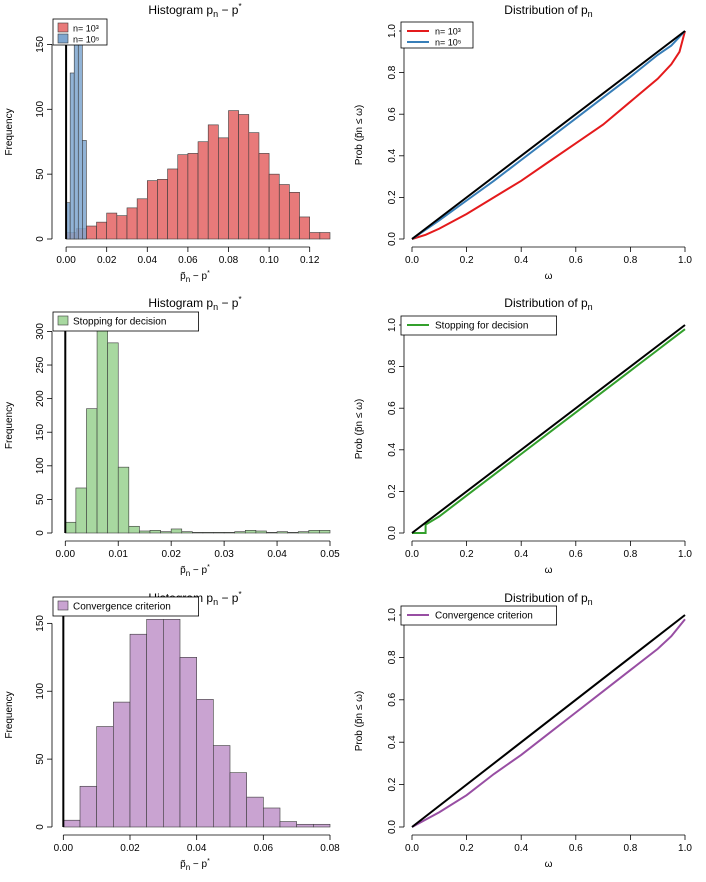 The width and height of the screenshot is (706, 882). I want to click on x-tick-label: 0.06, so click(264, 848).